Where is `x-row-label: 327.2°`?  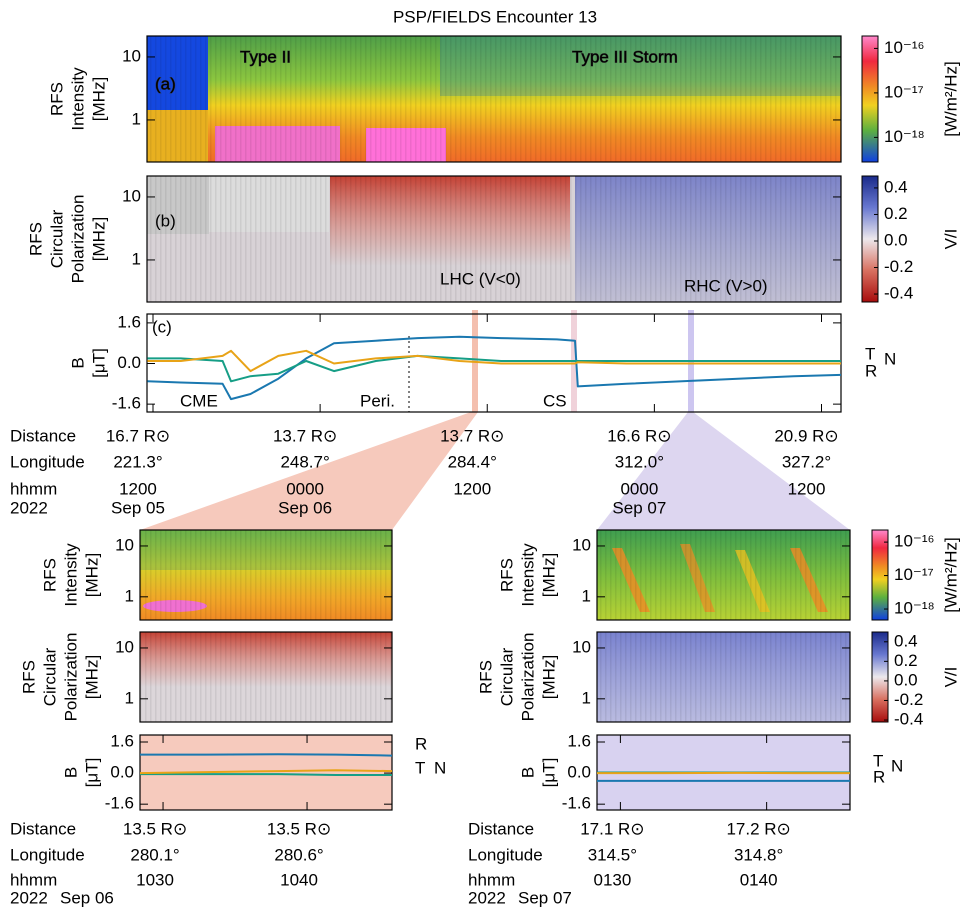 x-row-label: 327.2° is located at coordinates (806, 461).